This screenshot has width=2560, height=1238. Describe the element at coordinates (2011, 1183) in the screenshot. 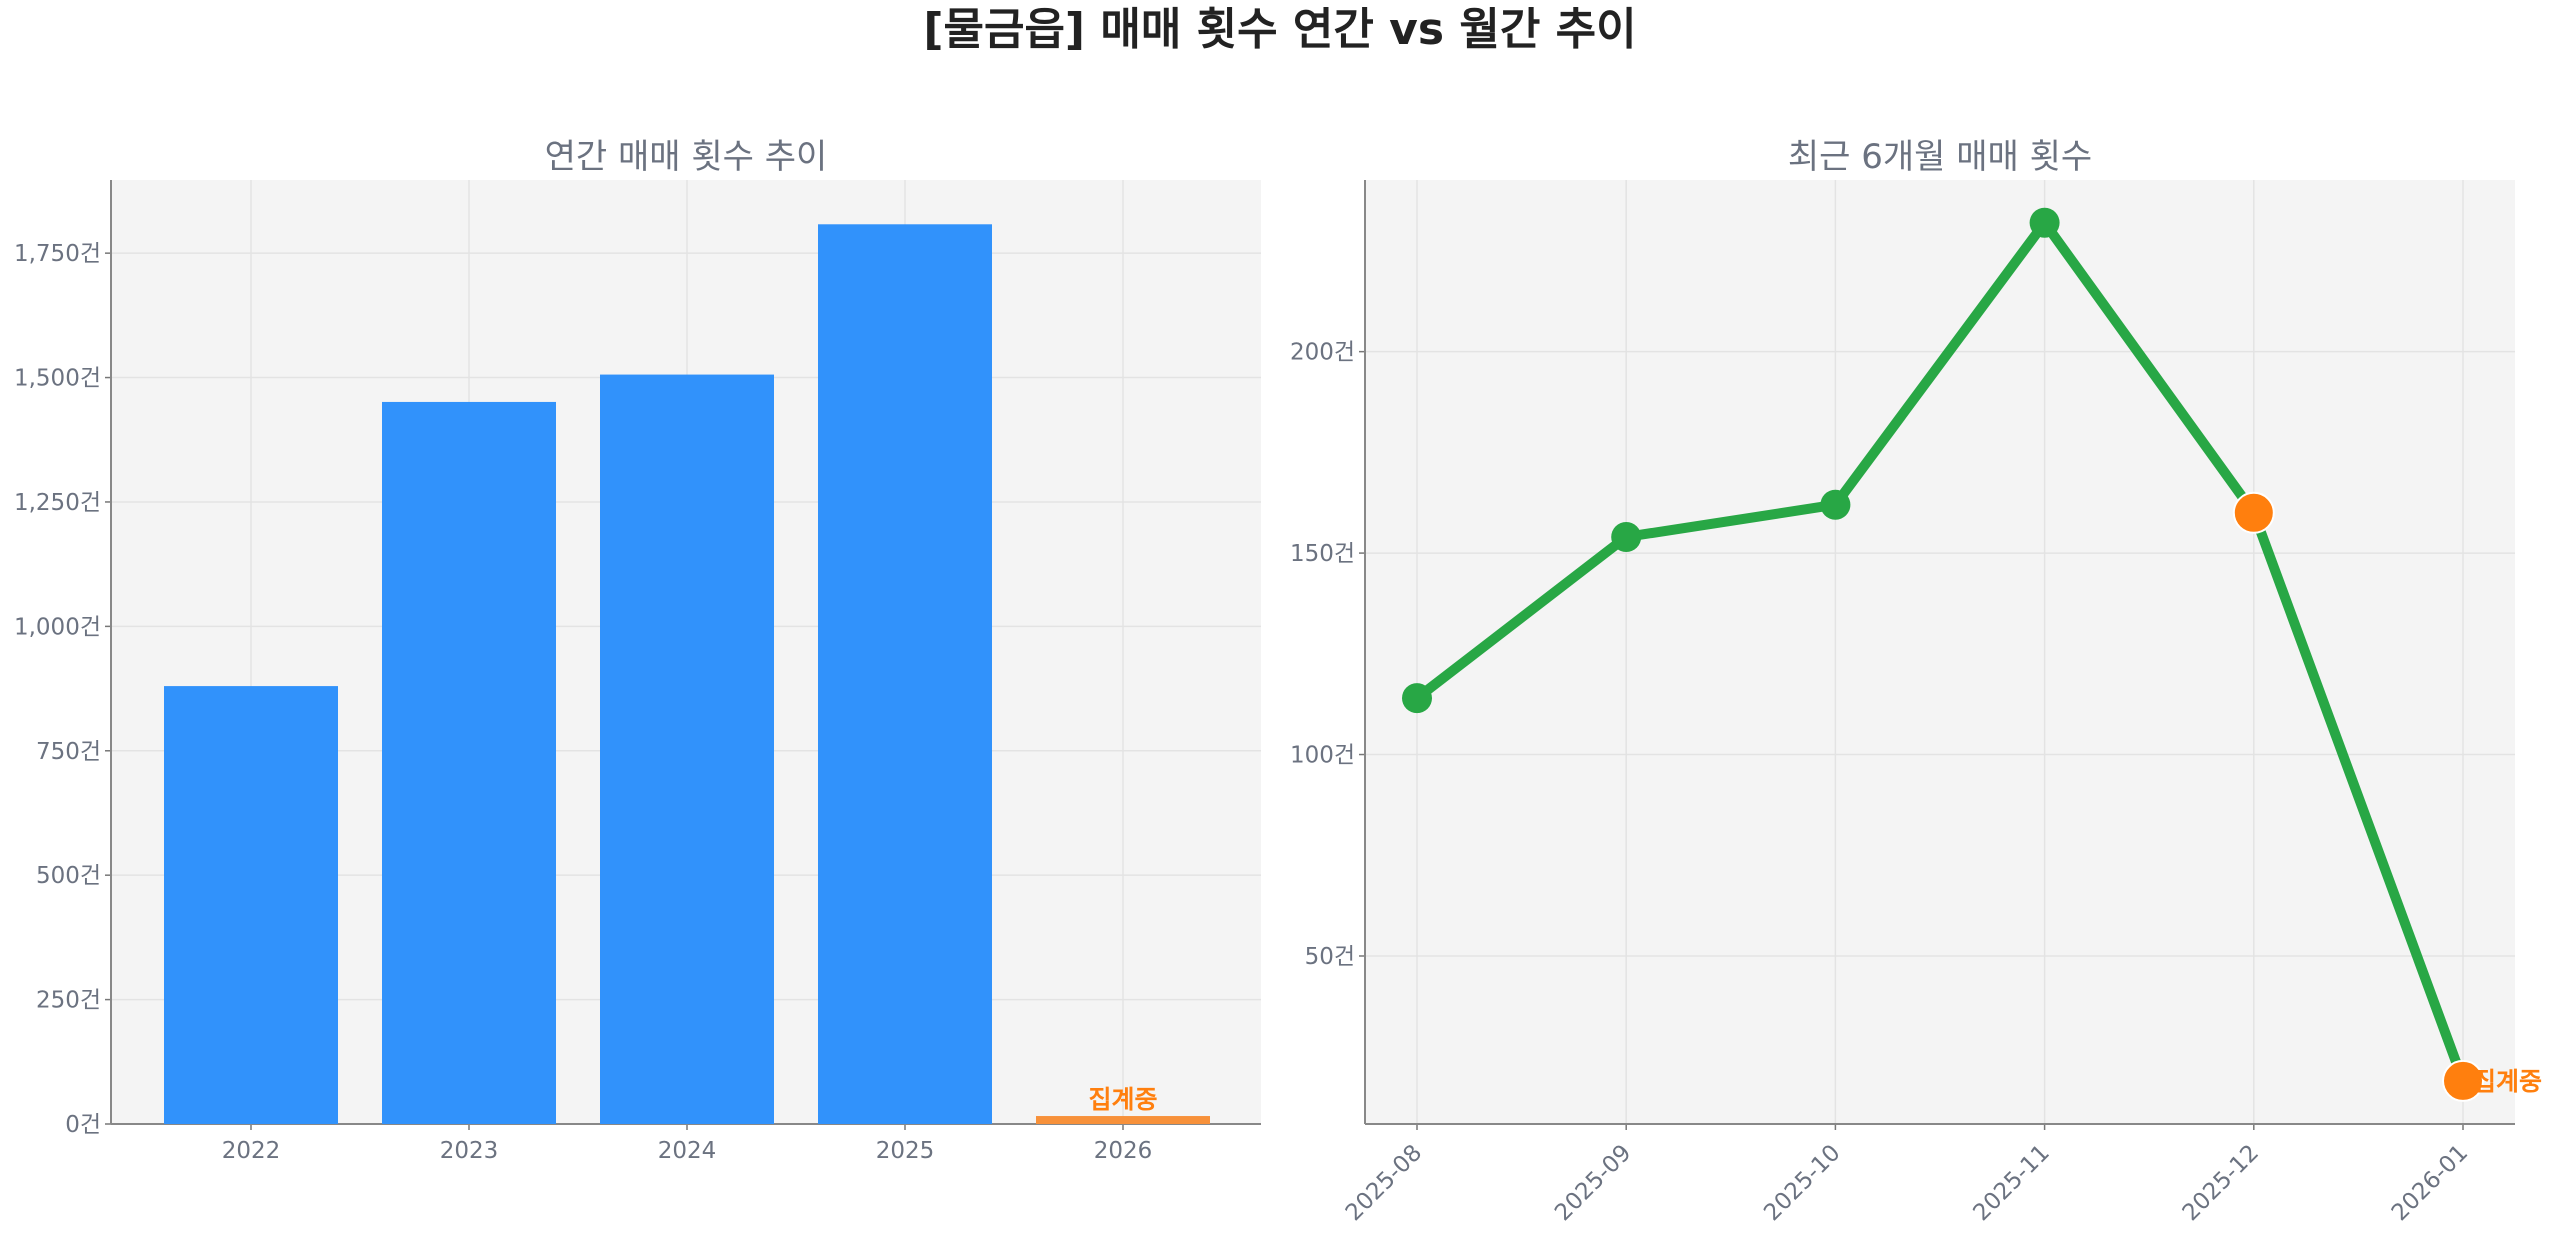

I see `x-tick-label: 2025-11` at that location.